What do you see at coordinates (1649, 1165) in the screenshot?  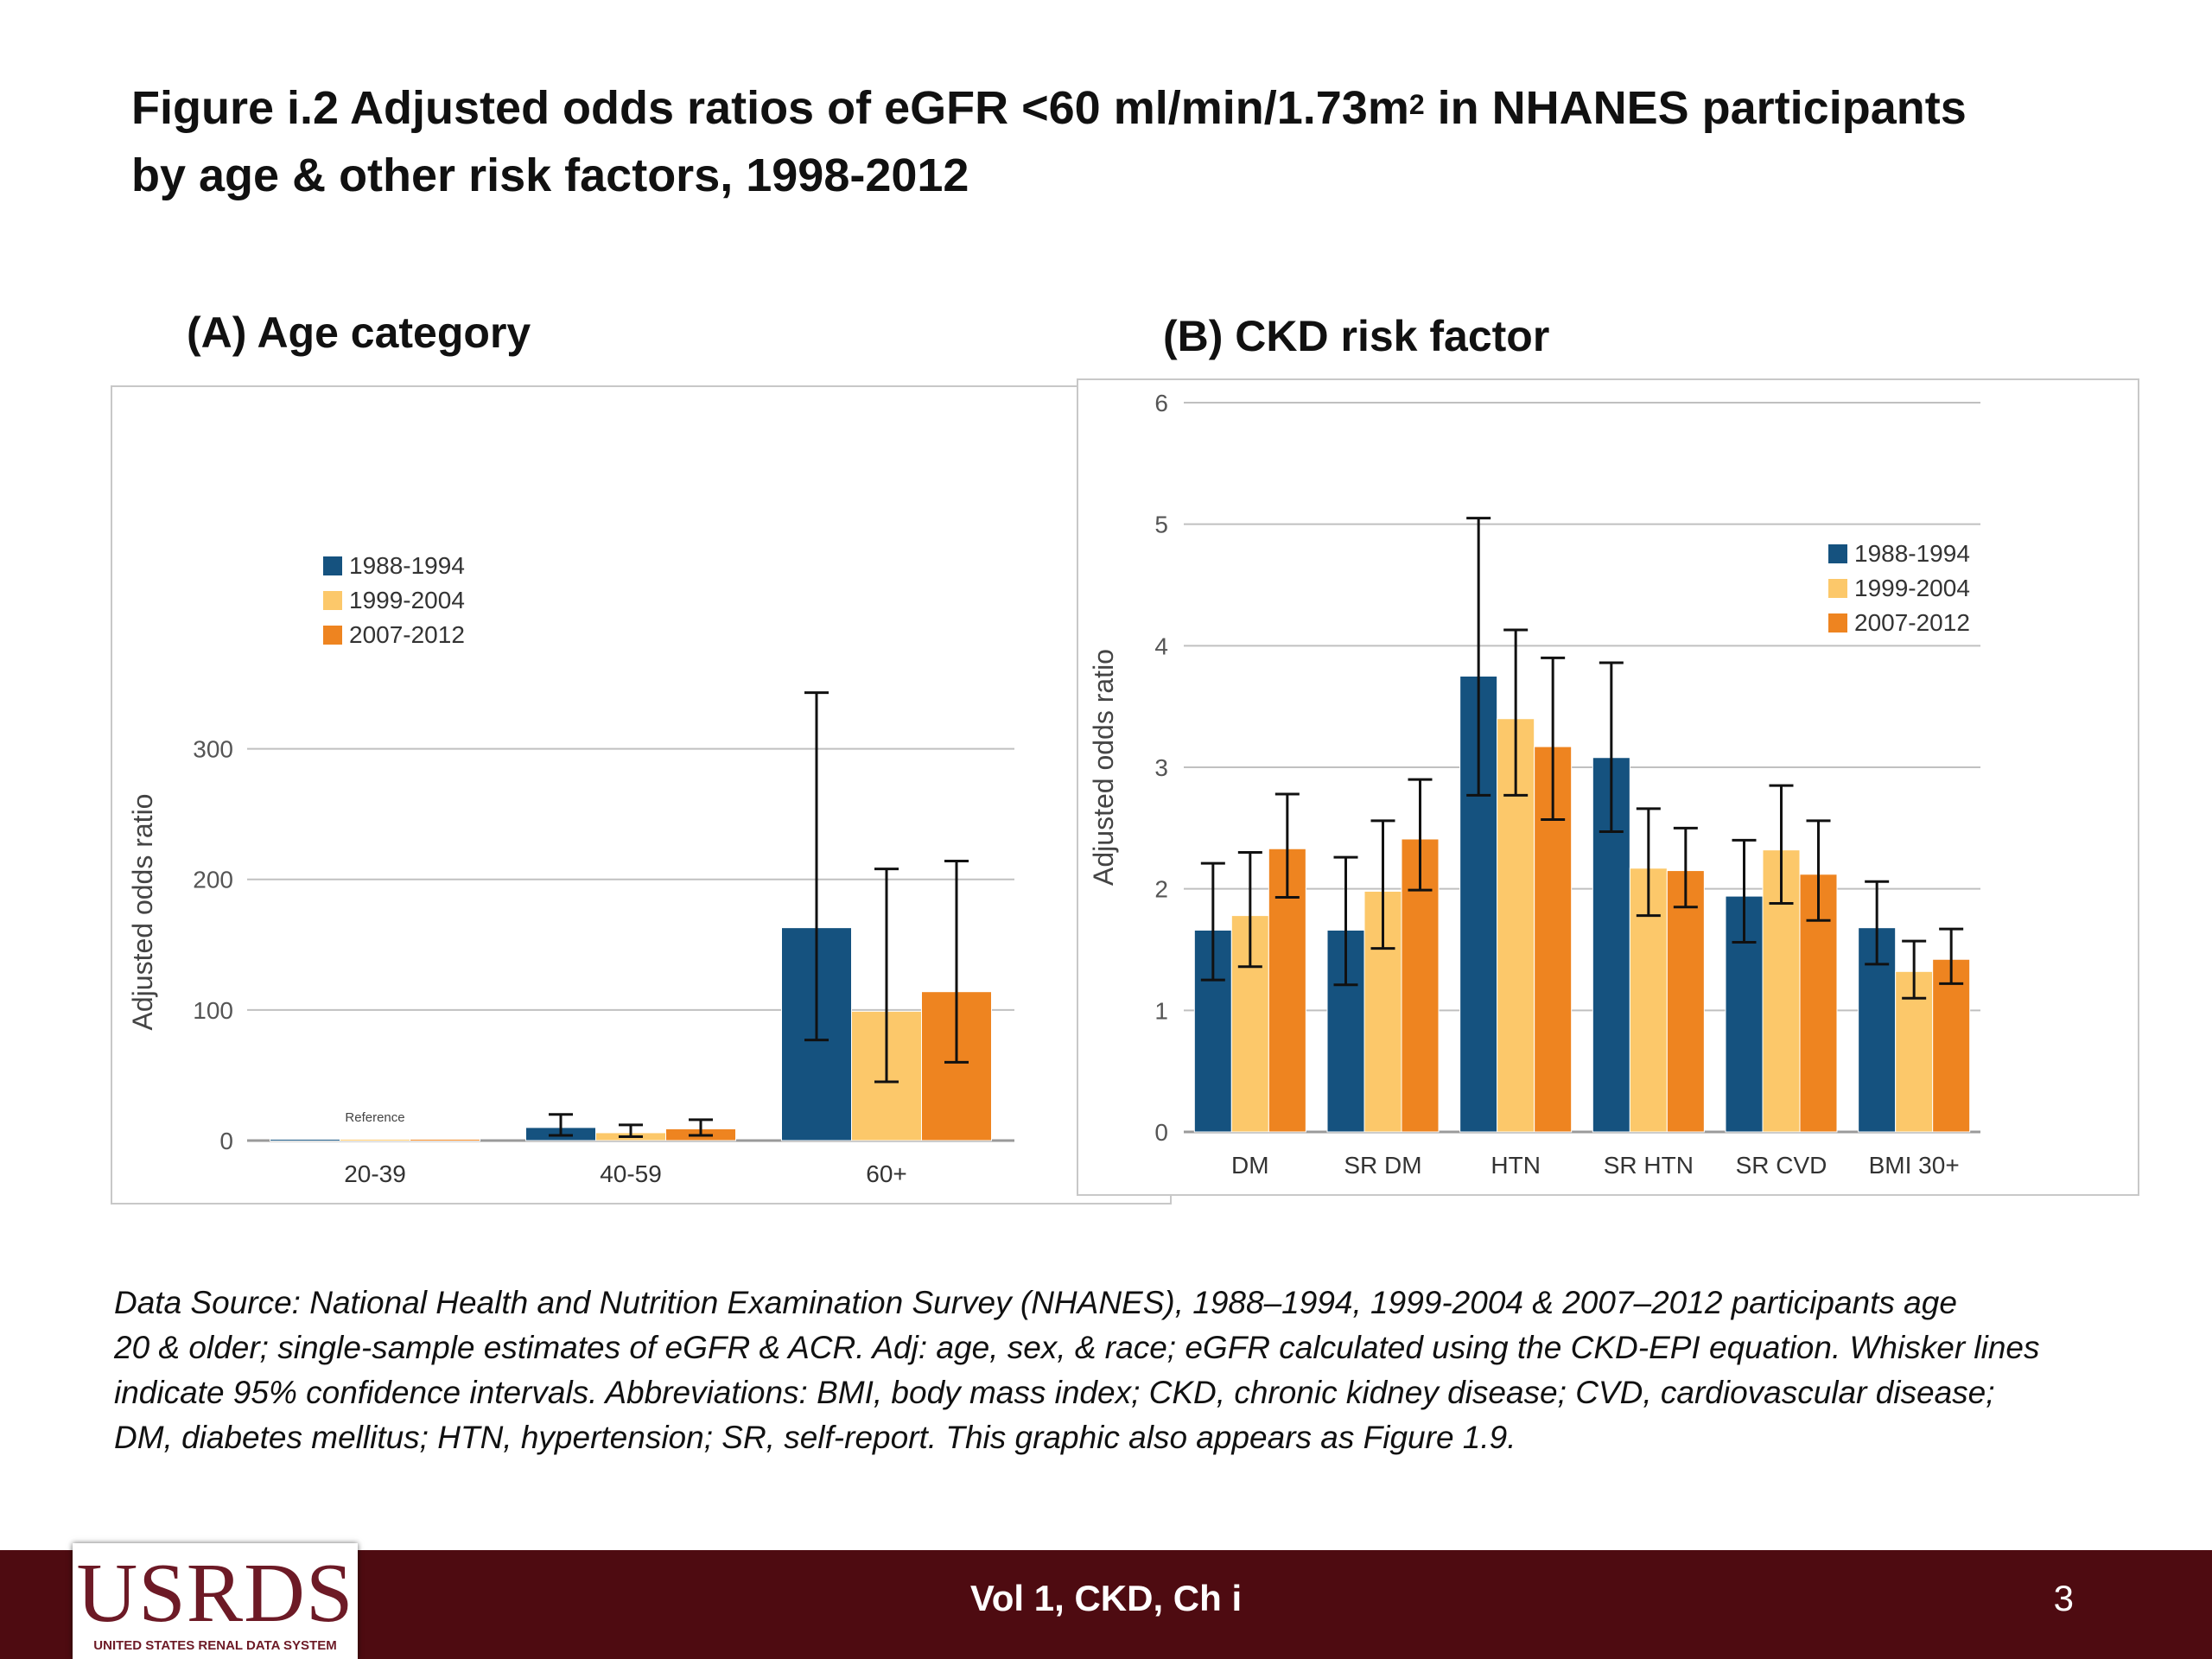 I see `x-tick-label: SR HTN` at bounding box center [1649, 1165].